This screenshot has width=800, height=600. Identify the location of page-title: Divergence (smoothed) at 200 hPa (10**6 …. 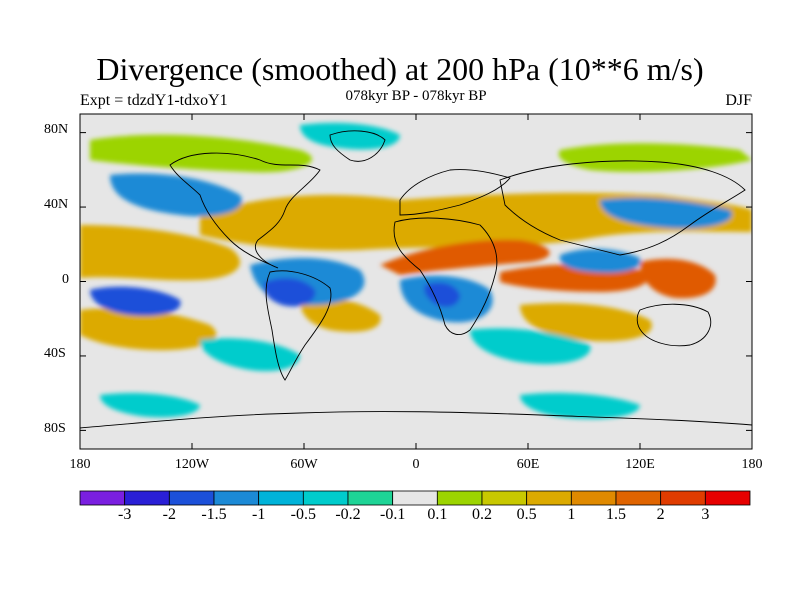
(400, 69).